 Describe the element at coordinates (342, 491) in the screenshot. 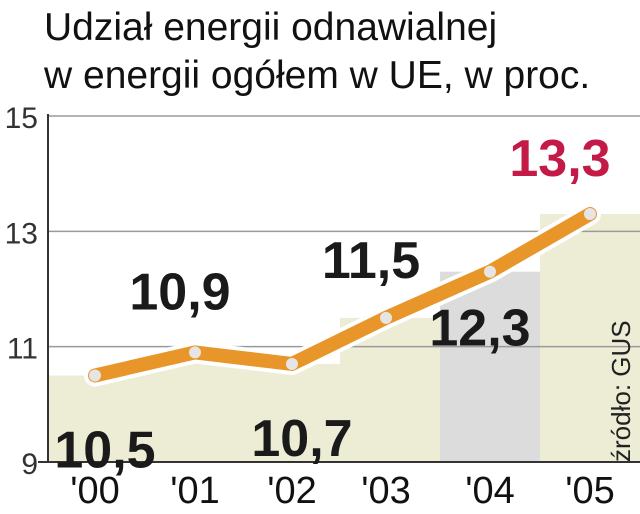

I see `x-tick-labels: '00 '01 '02 '03 '04 '05` at that location.